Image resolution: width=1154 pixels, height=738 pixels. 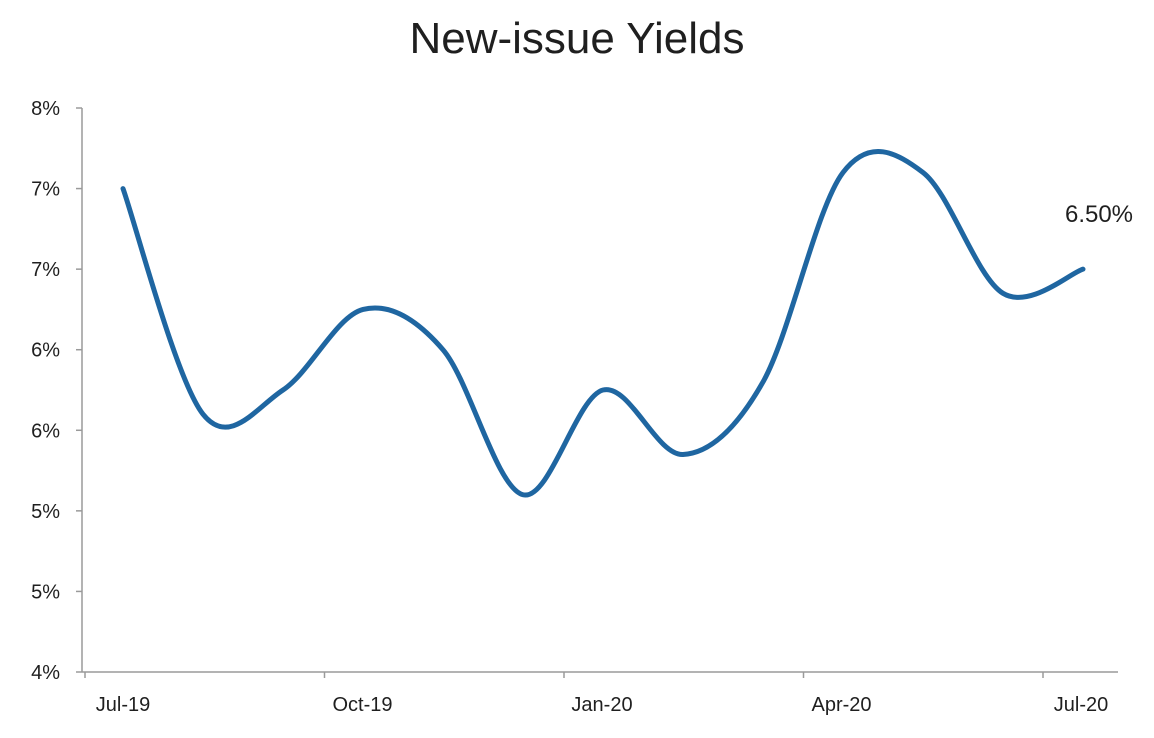 What do you see at coordinates (1099, 214) in the screenshot?
I see `data-label: 6.50%` at bounding box center [1099, 214].